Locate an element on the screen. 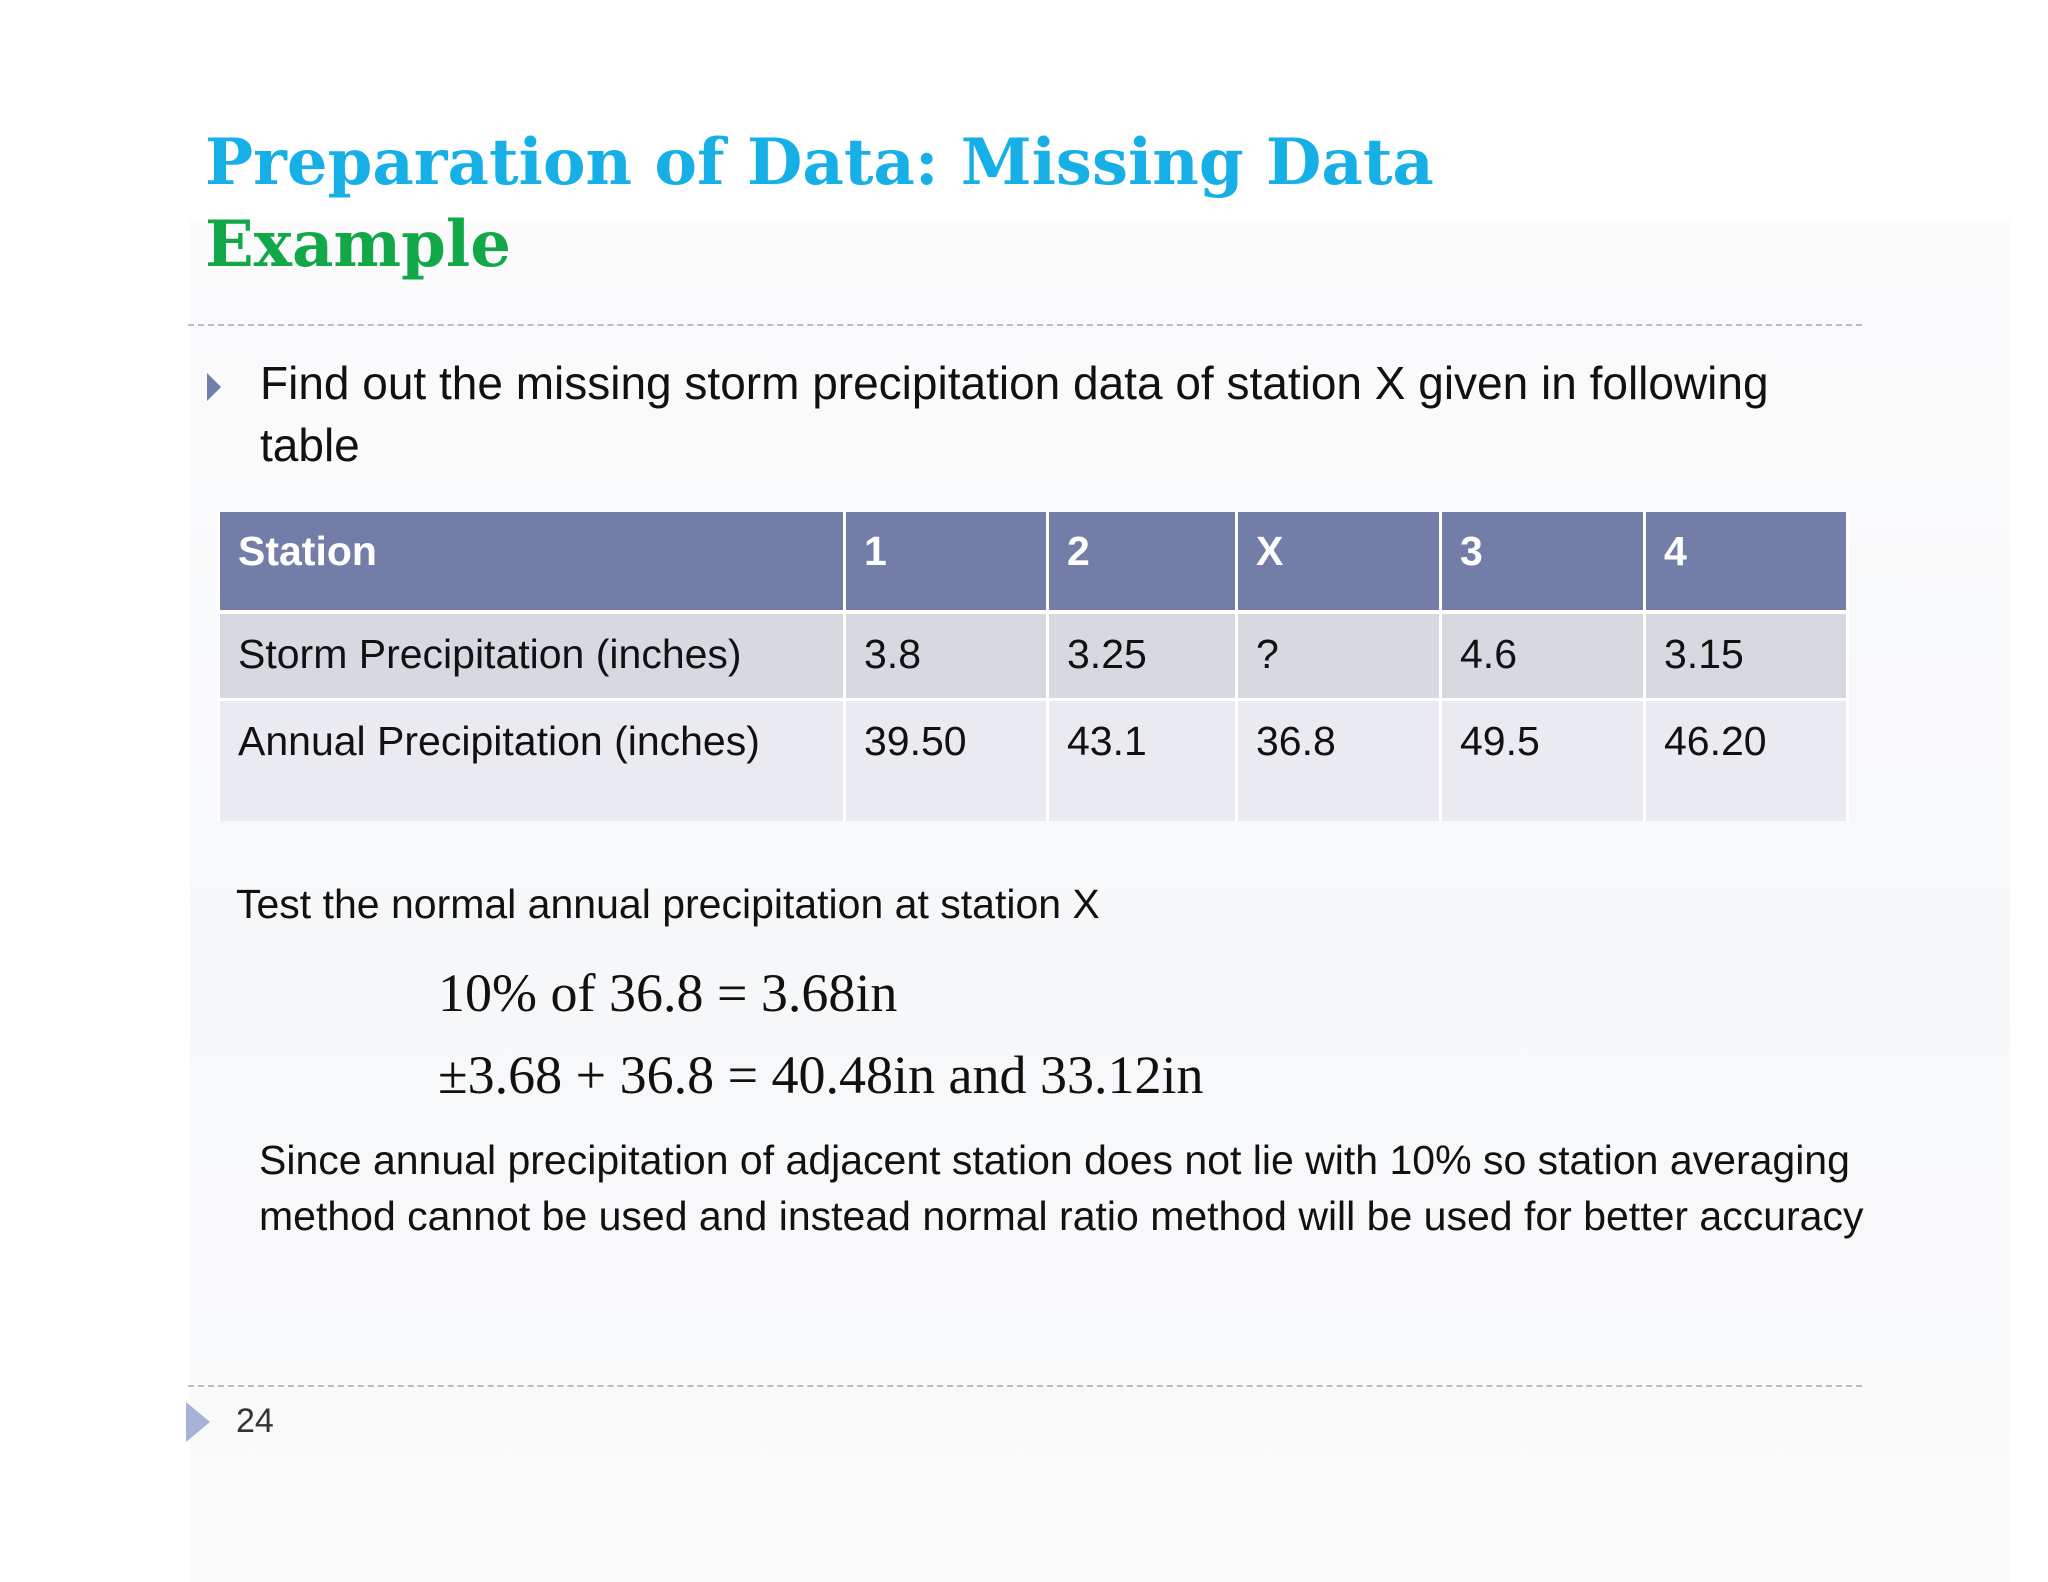 This screenshot has width=2048, height=1582. table-cell: Annual Precipitation (inches) is located at coordinates (531, 760).